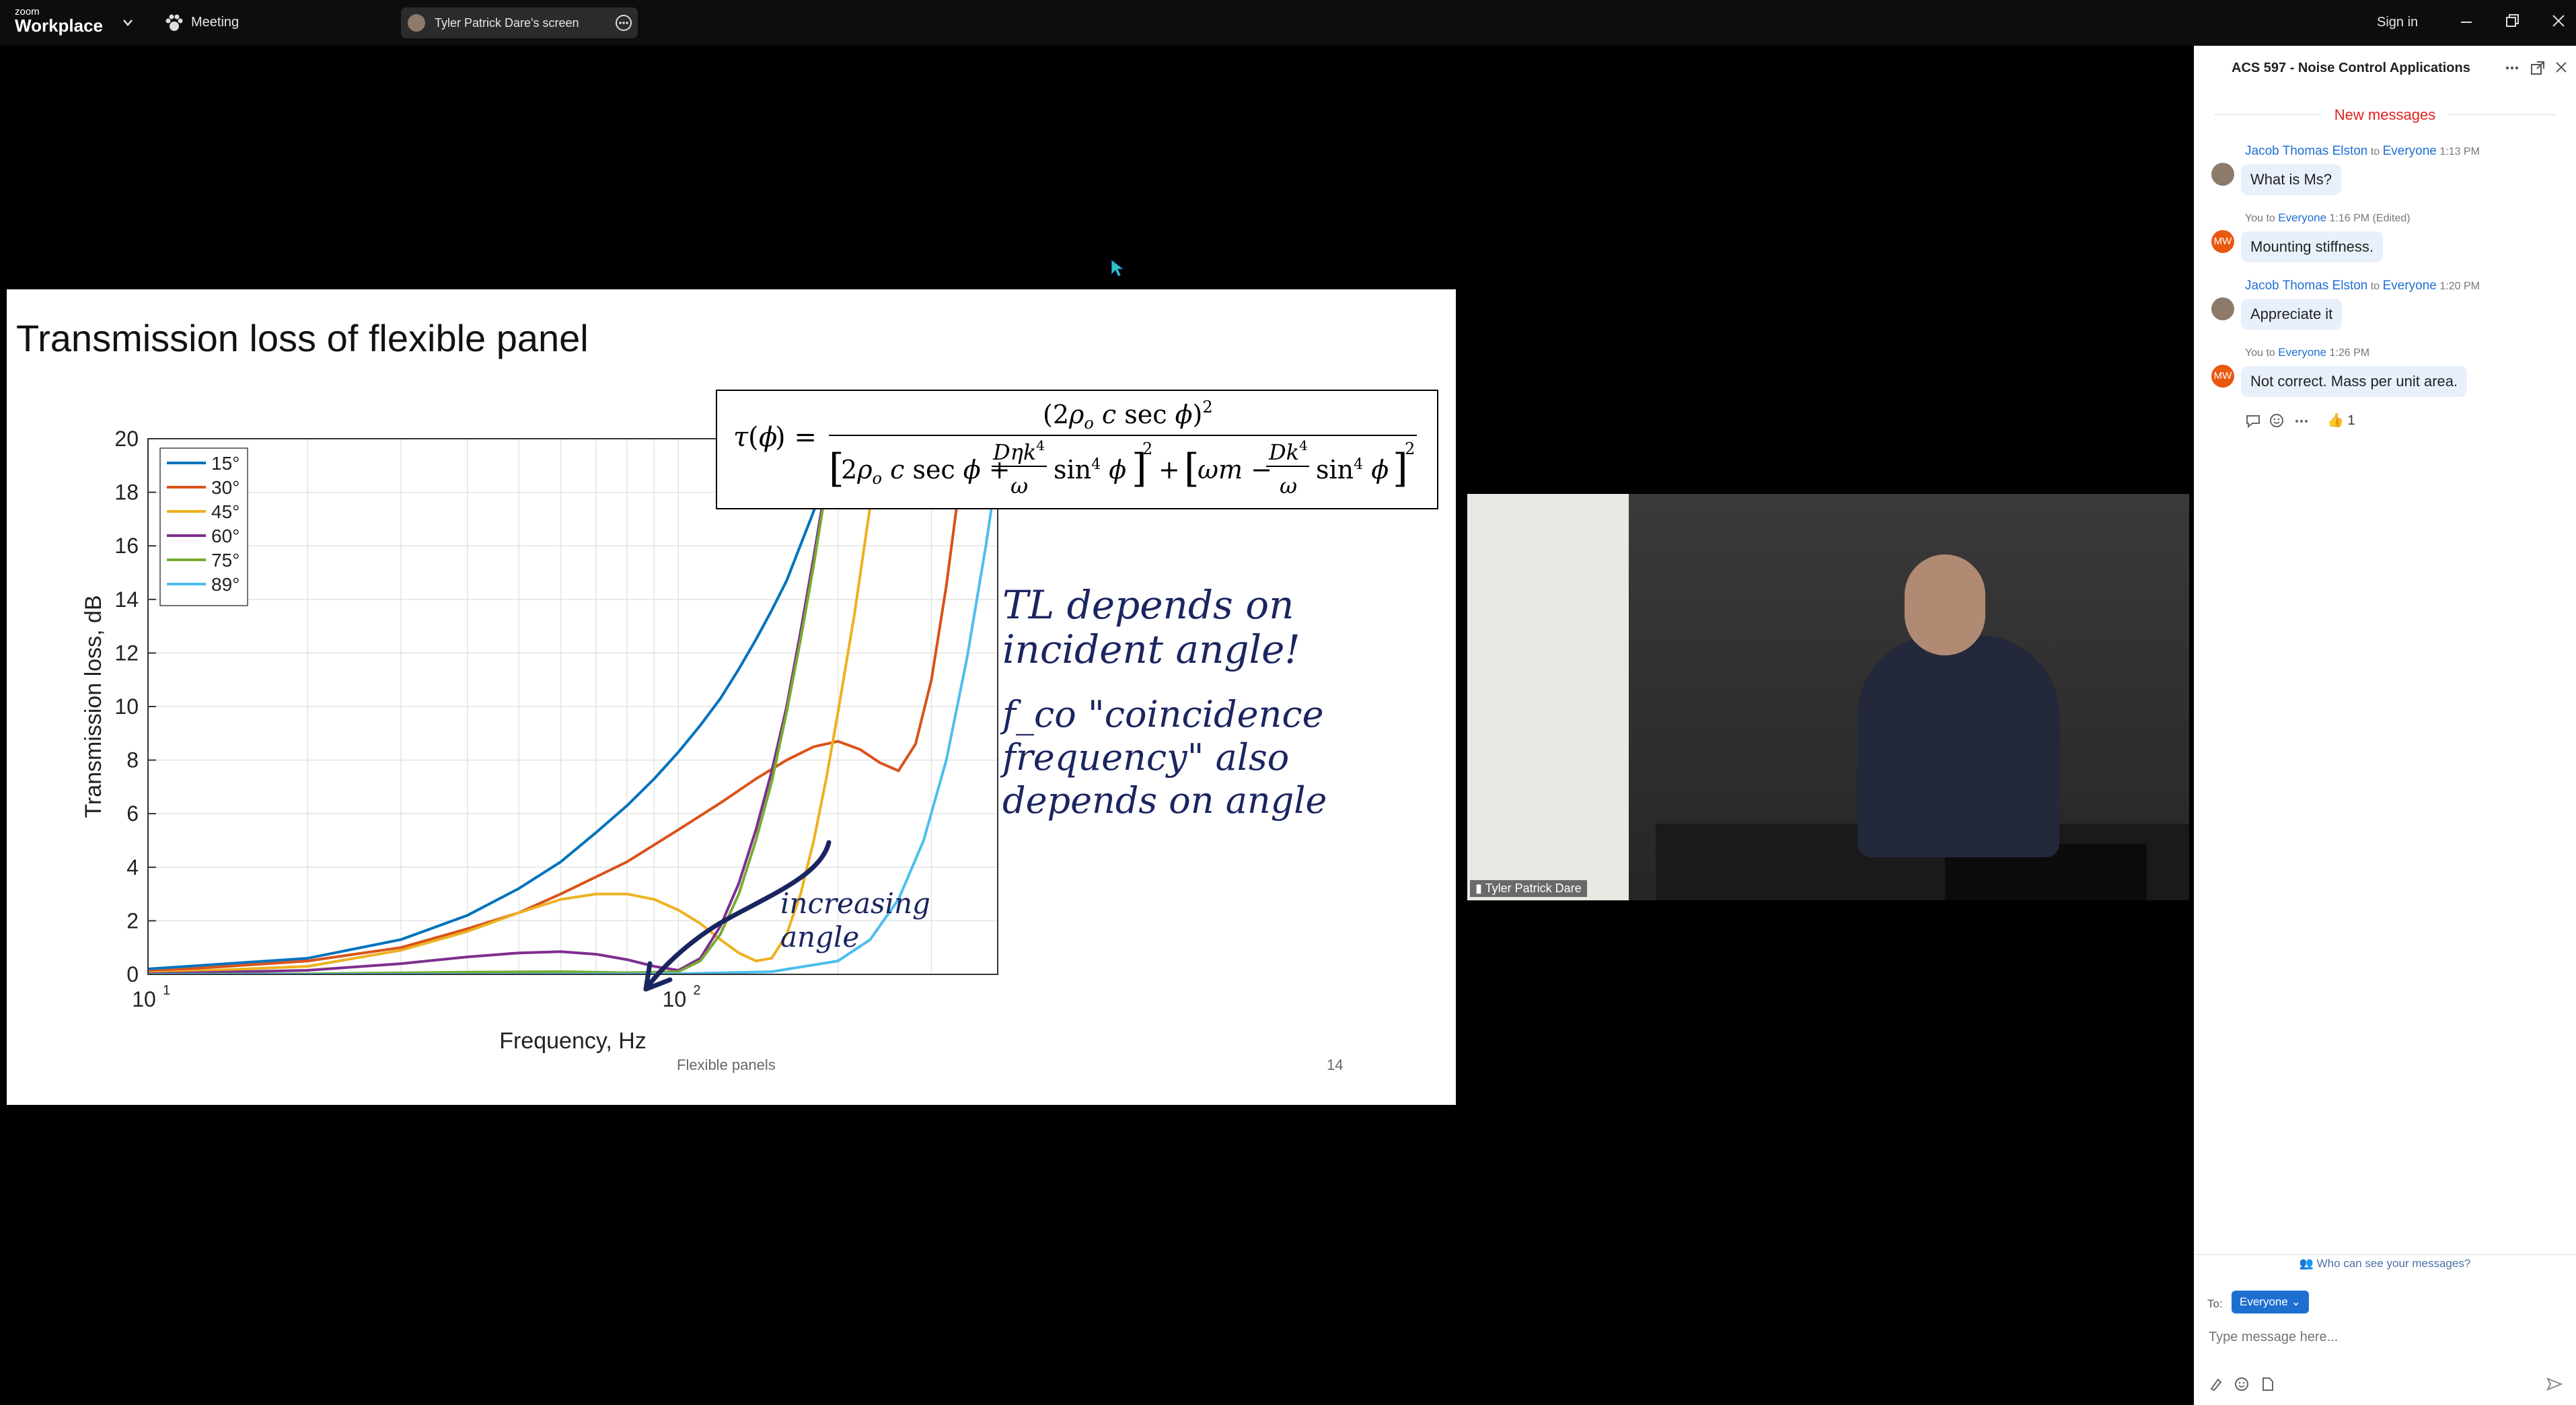 The height and width of the screenshot is (1405, 2576). I want to click on y-tick-label: 16, so click(126, 546).